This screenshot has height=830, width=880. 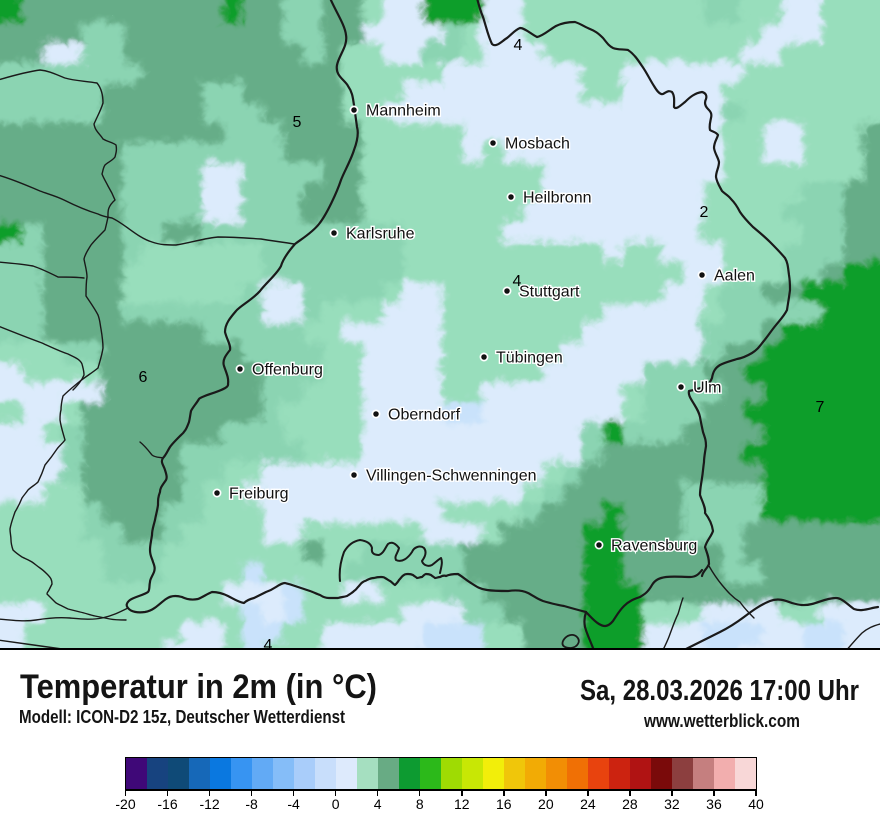 What do you see at coordinates (287, 370) in the screenshot?
I see `svg-text: Offenburg` at bounding box center [287, 370].